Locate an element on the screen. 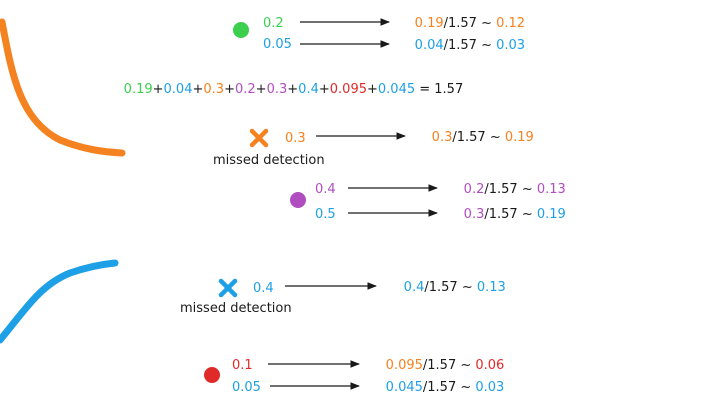 Image resolution: width=725 pixels, height=417 pixels. blue-curve is located at coordinates (59, 301).